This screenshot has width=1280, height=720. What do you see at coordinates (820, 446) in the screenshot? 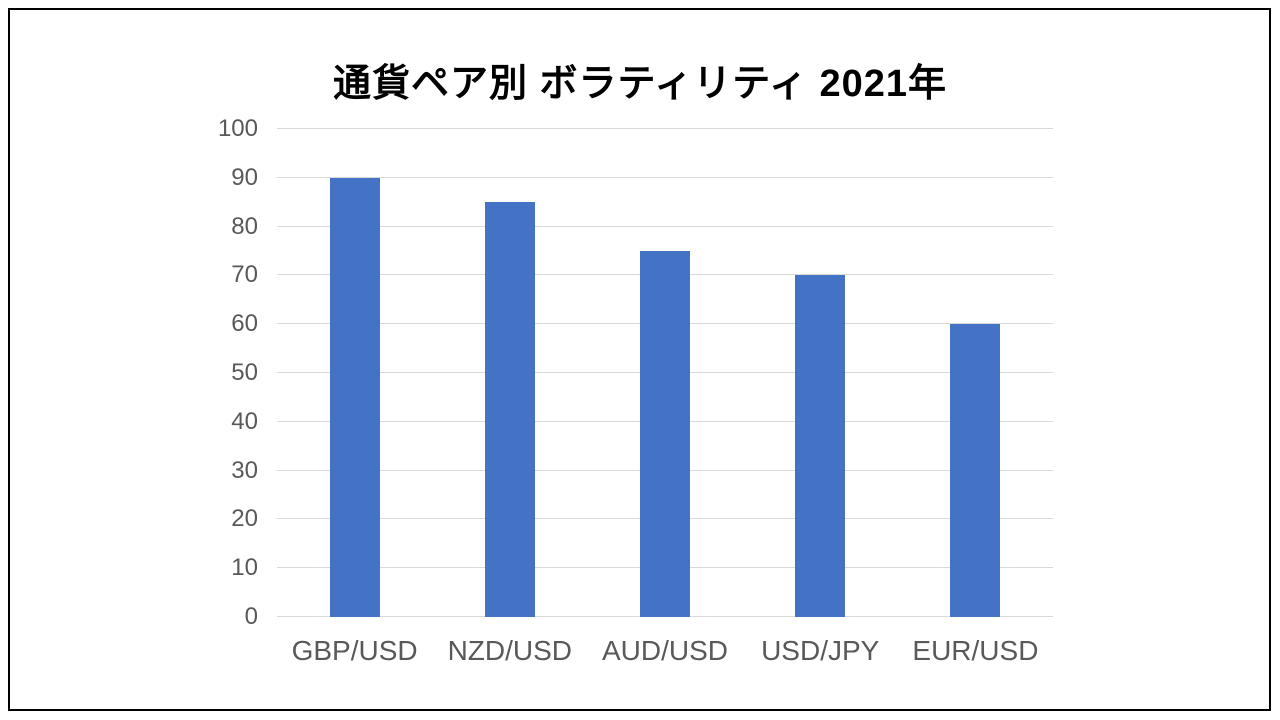
I see `bar-usd-jpy` at bounding box center [820, 446].